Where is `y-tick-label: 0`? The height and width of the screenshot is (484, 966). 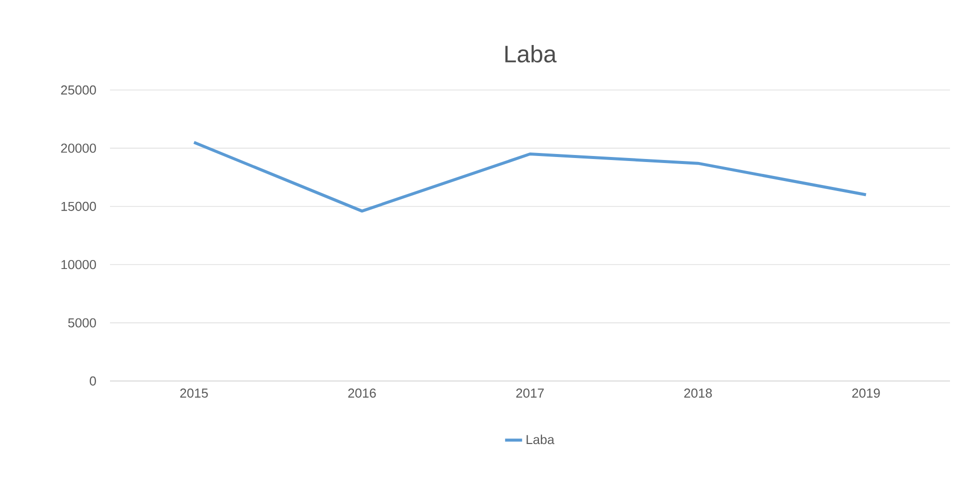 y-tick-label: 0 is located at coordinates (93, 381).